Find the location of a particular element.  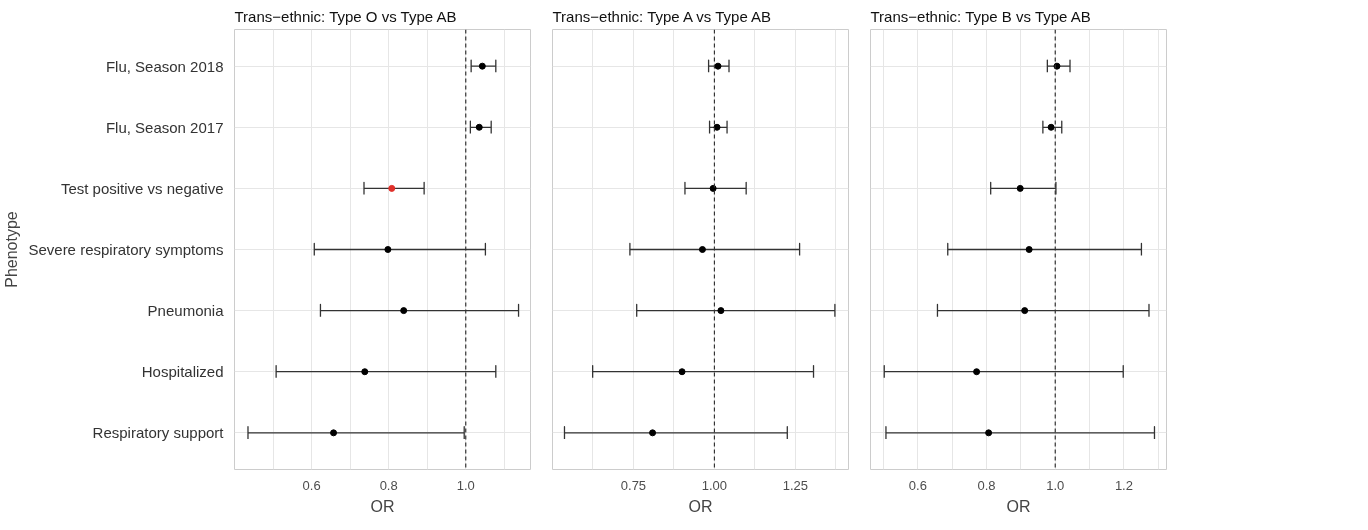

x-tick-label: 0.75 is located at coordinates (633, 485).